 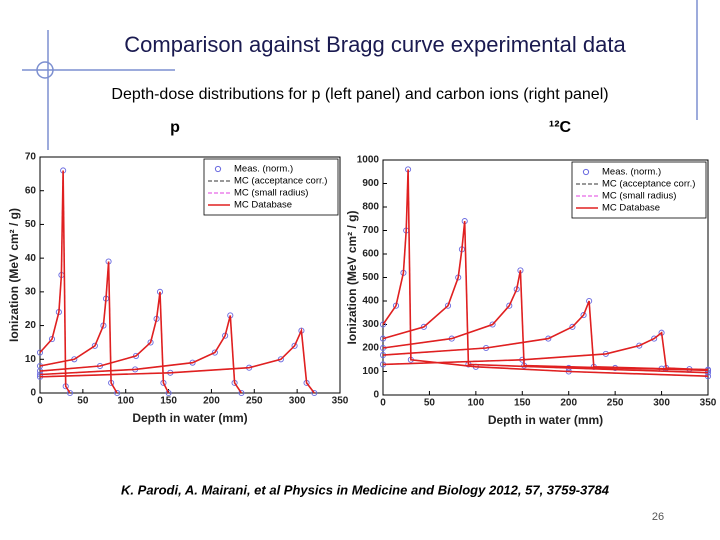 I want to click on panel-title: p, so click(x=175, y=127).